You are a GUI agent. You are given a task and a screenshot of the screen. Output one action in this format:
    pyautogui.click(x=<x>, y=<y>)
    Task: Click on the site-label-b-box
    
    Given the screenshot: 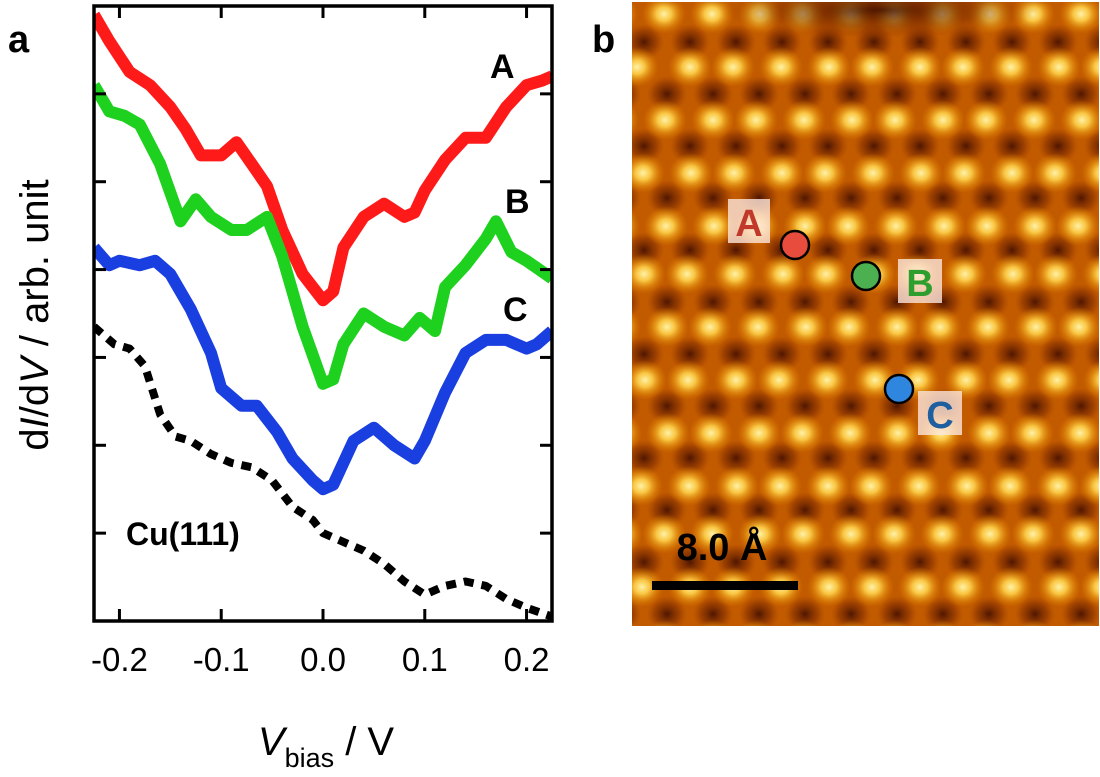 What is the action you would take?
    pyautogui.click(x=920, y=281)
    